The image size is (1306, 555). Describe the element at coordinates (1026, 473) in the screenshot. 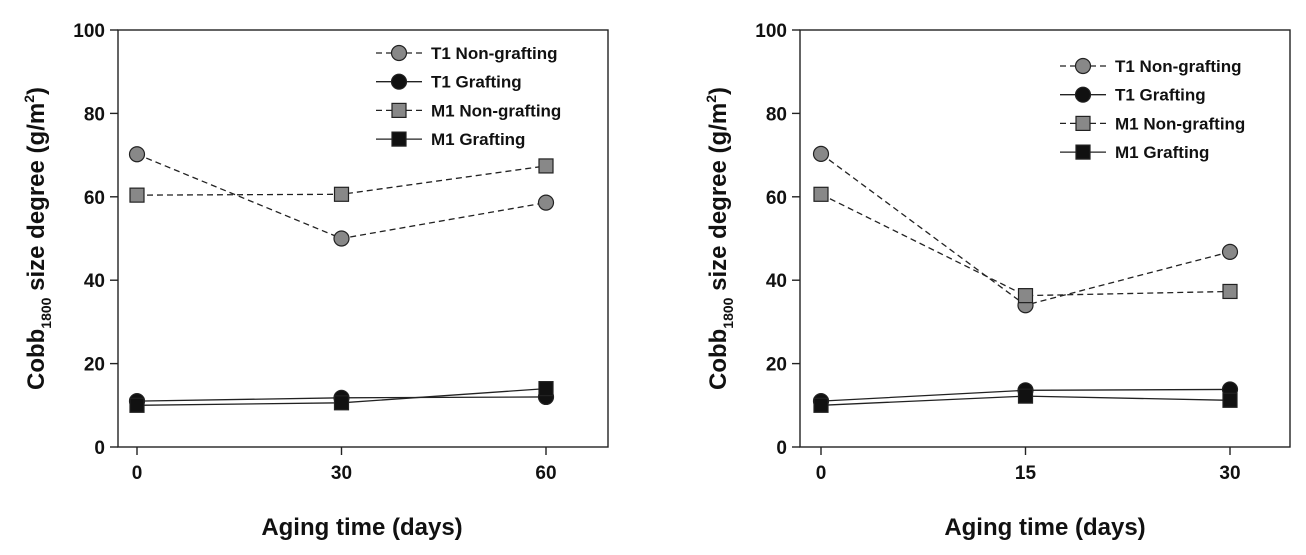

I see `x-tick-label: 15` at that location.